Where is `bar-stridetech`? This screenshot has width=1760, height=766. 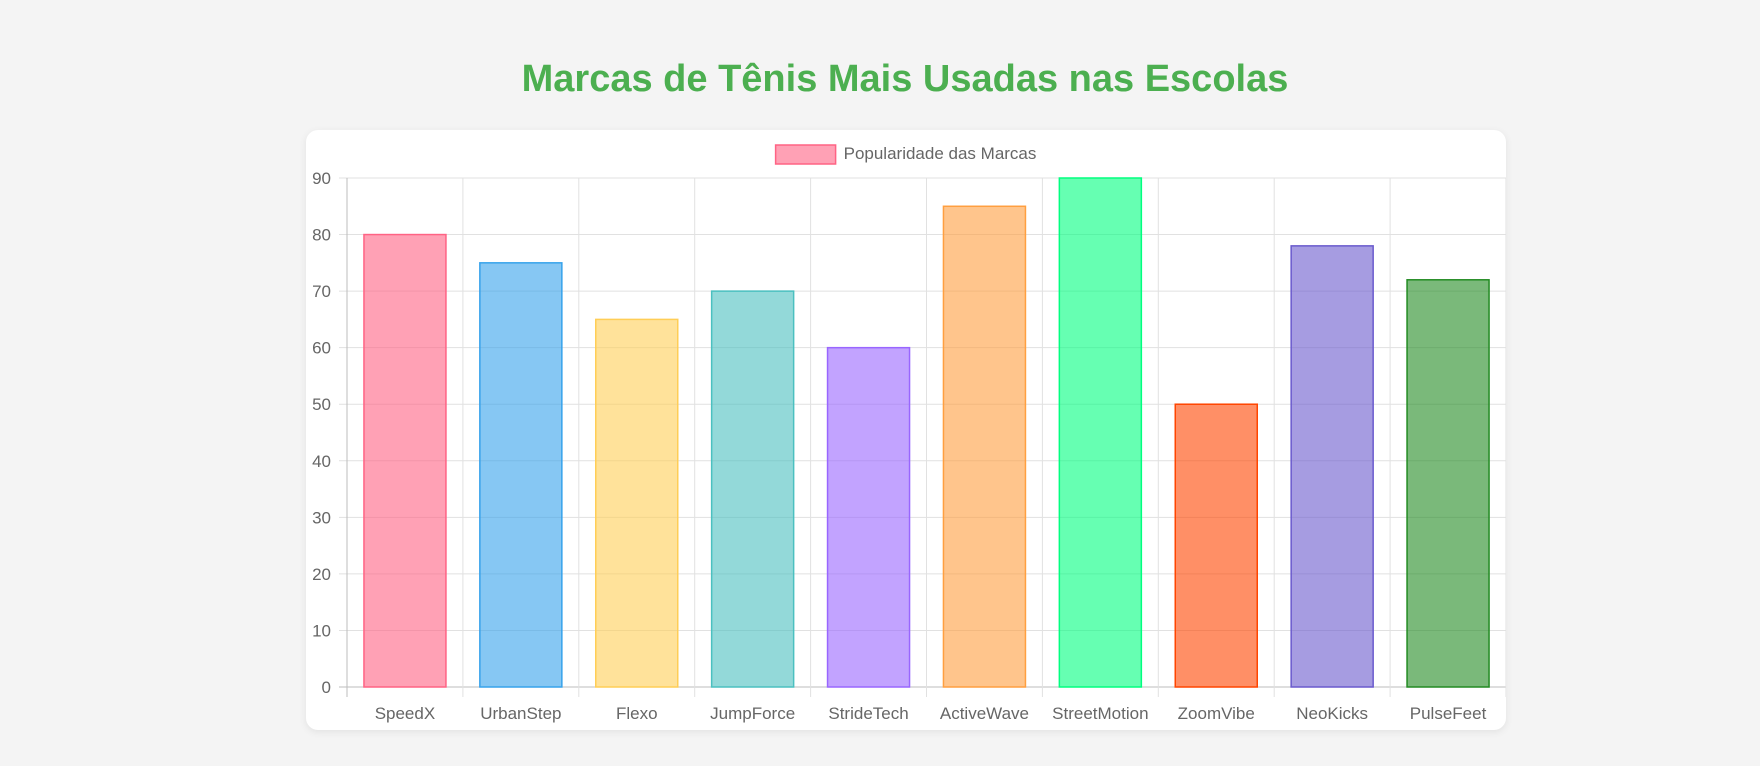 bar-stridetech is located at coordinates (868, 517).